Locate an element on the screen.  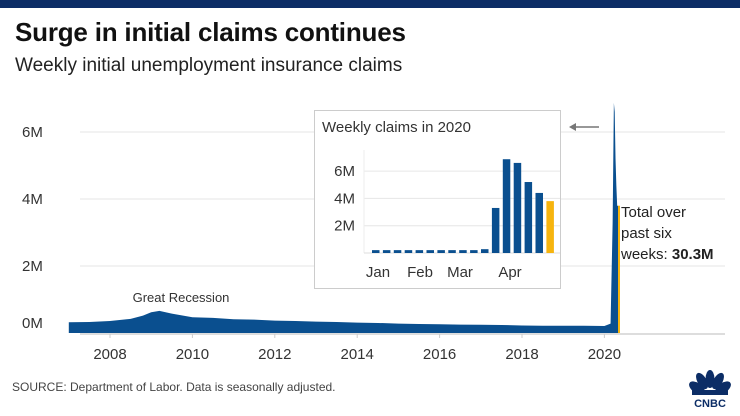
chart-title: Surge in initial claims continues is located at coordinates (210, 32).